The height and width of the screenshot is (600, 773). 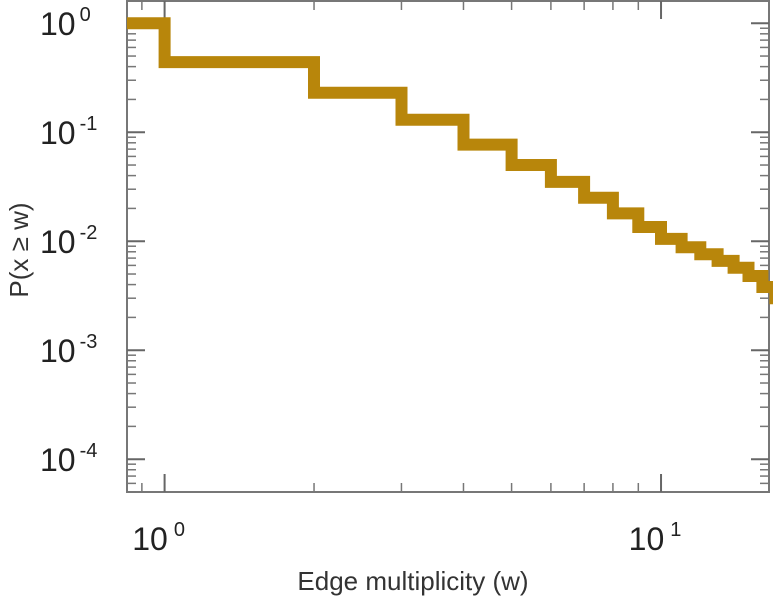 What do you see at coordinates (65, 23) in the screenshot?
I see `y-tick-label: 10 0` at bounding box center [65, 23].